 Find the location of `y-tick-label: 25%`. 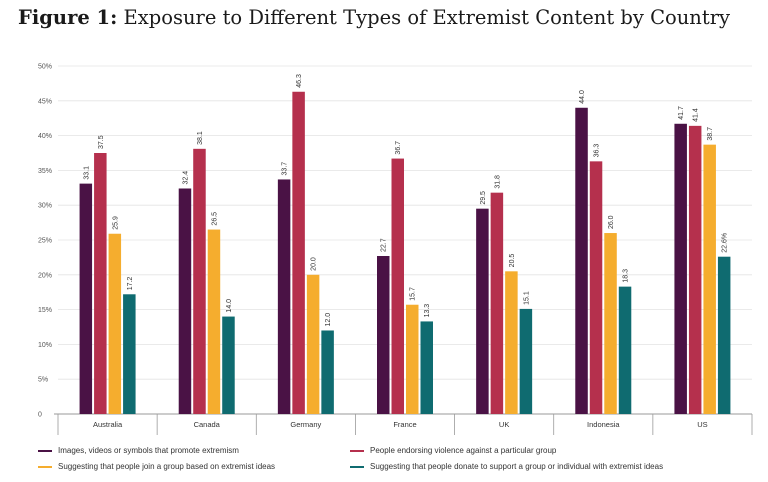

y-tick-label: 25% is located at coordinates (45, 241).